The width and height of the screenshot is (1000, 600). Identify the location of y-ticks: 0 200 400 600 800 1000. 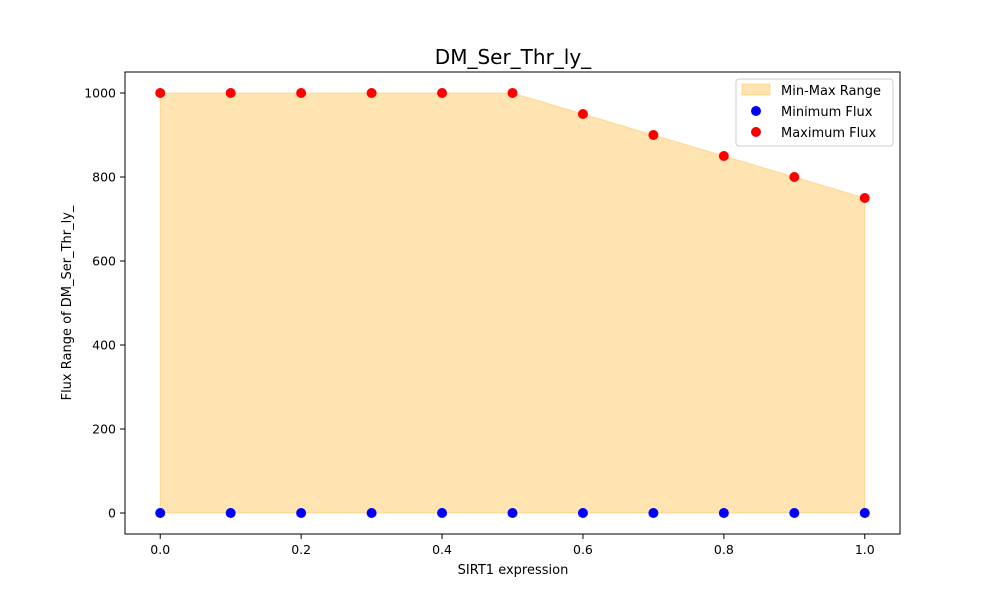
(104, 303).